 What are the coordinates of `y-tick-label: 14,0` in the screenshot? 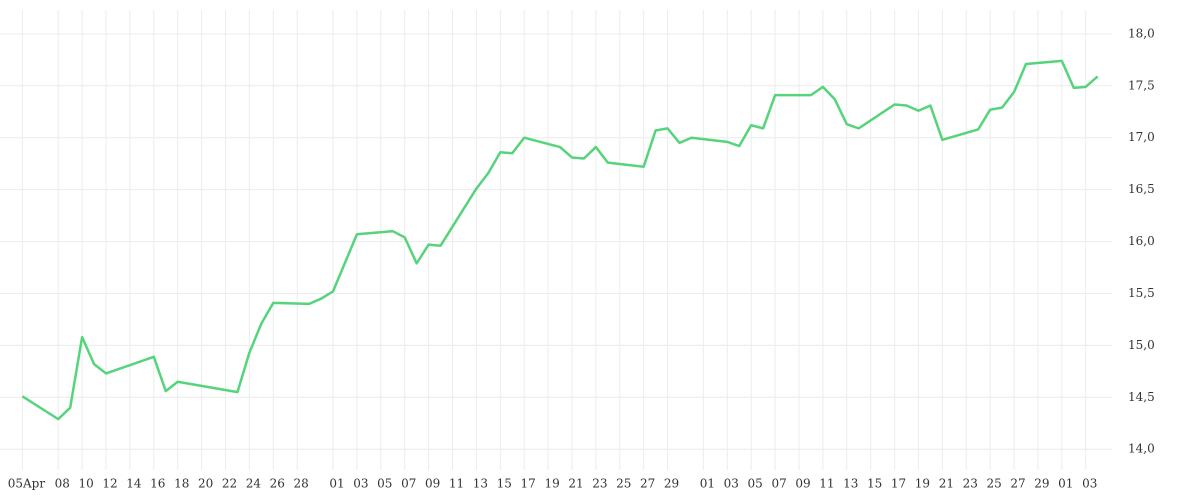 It's located at (1141, 449).